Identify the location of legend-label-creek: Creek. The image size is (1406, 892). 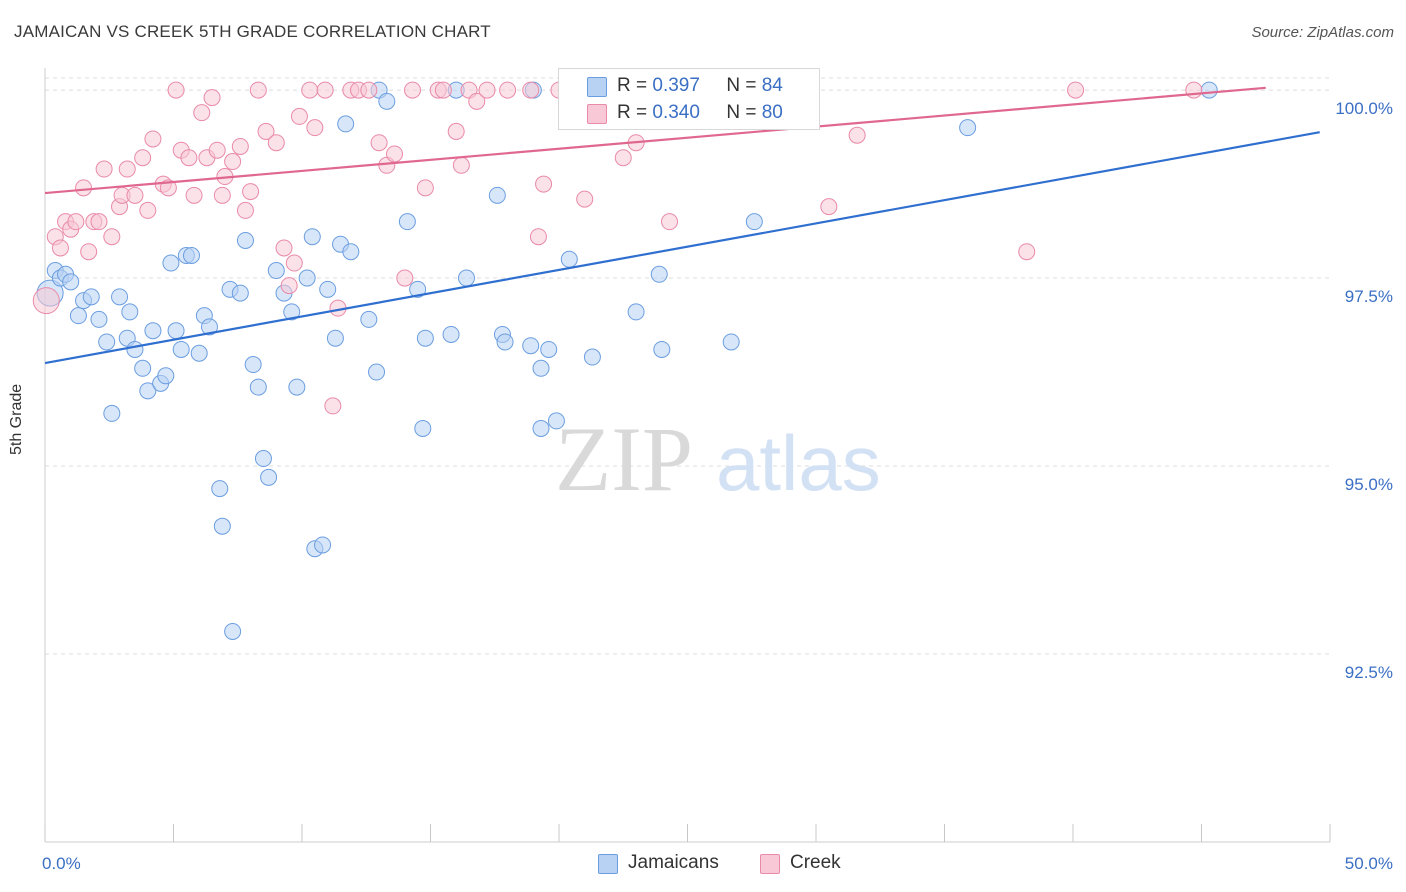
(815, 862).